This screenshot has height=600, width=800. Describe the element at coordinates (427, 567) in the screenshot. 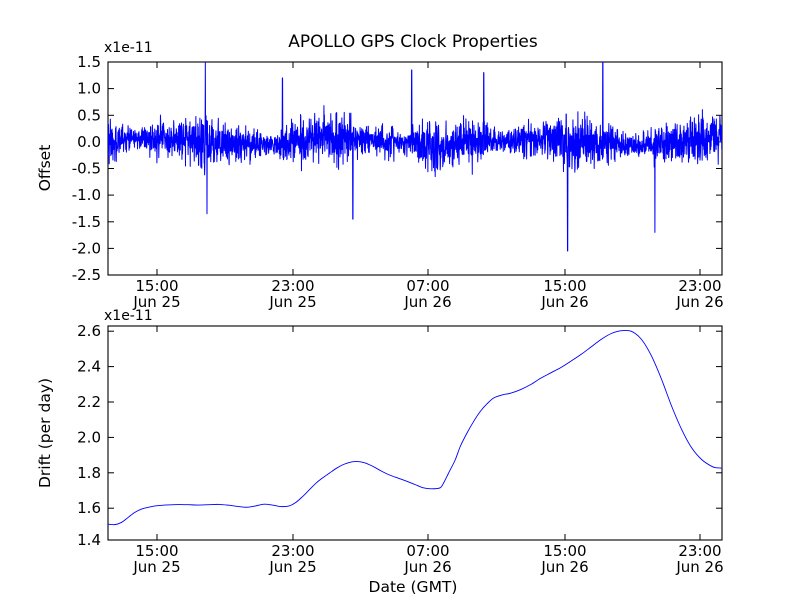

I see `drift-xtick-date-2: Jun 26` at that location.